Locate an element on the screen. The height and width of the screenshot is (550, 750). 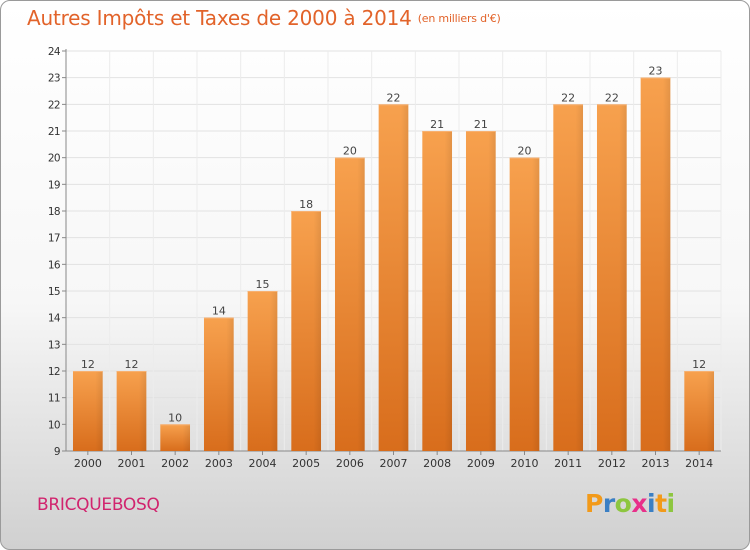
y-tick-label: 18 is located at coordinates (54, 212).